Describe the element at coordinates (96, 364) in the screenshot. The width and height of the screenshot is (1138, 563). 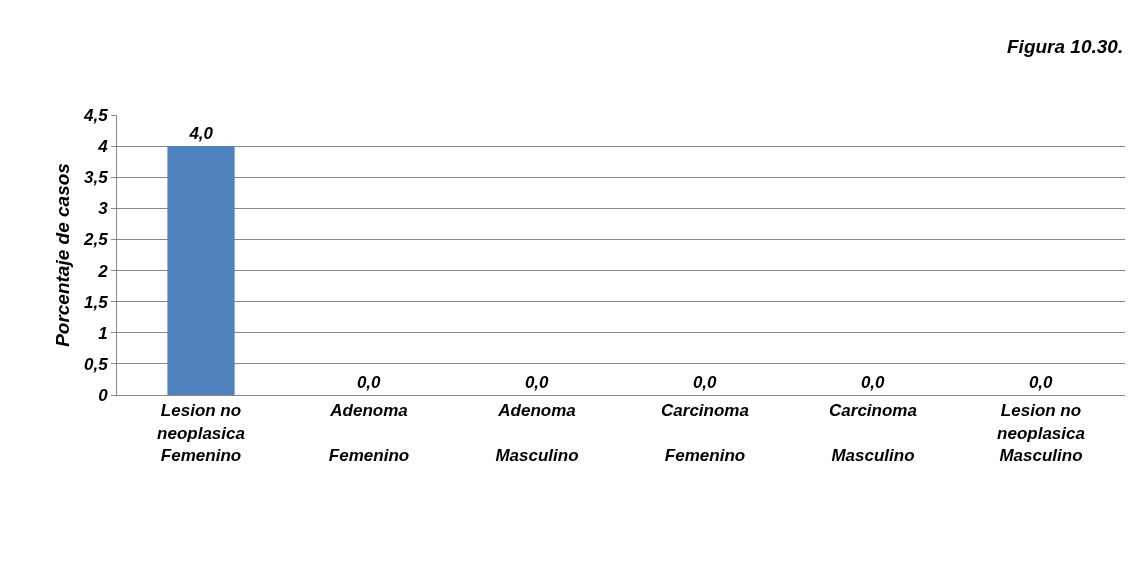
I see `y-tick-label: 0,5` at that location.